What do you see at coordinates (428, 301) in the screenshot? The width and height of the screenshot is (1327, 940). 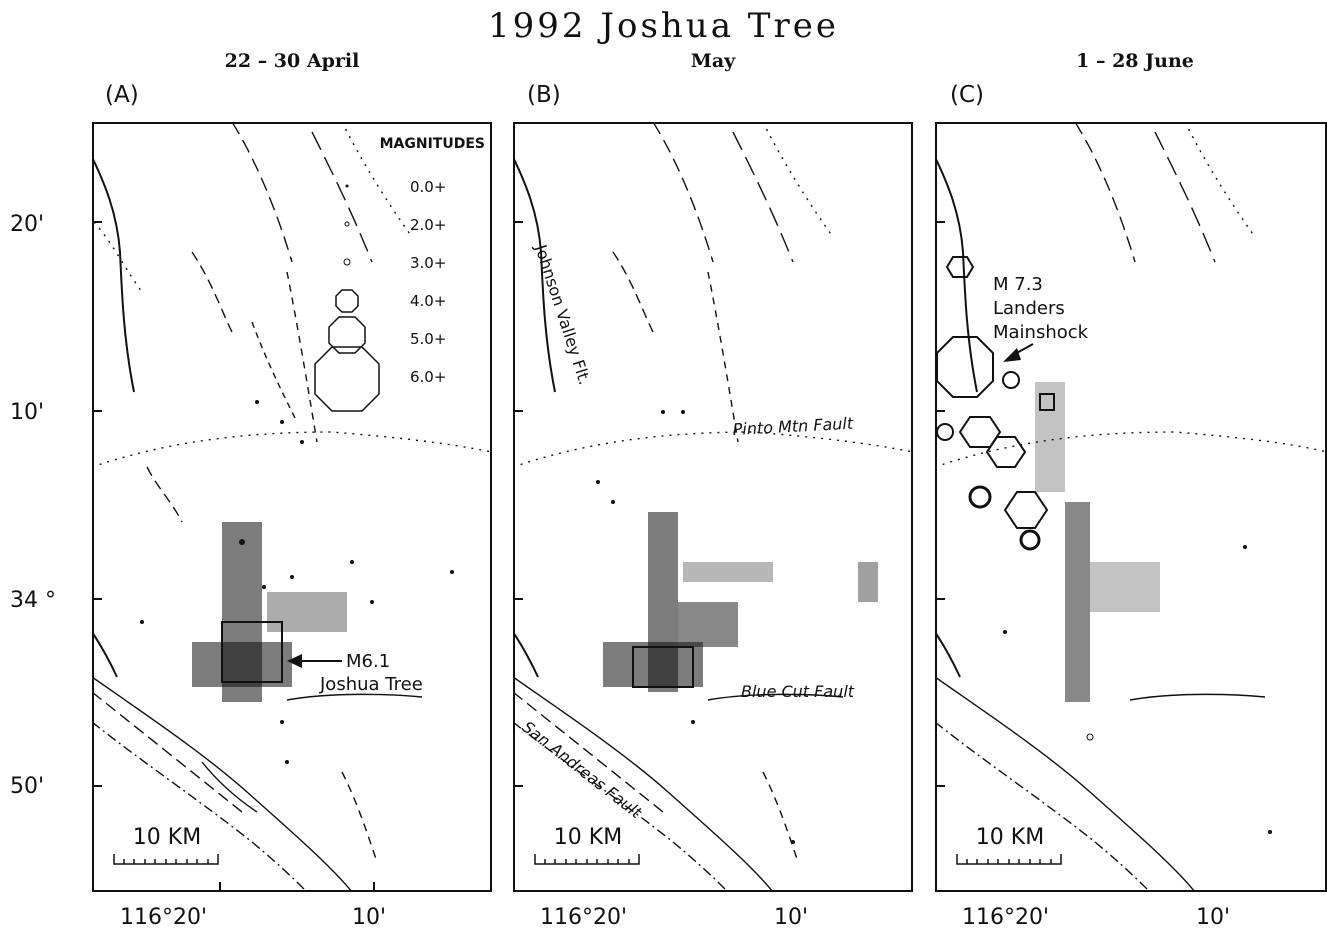 I see `legend-entry: 4.0+` at bounding box center [428, 301].